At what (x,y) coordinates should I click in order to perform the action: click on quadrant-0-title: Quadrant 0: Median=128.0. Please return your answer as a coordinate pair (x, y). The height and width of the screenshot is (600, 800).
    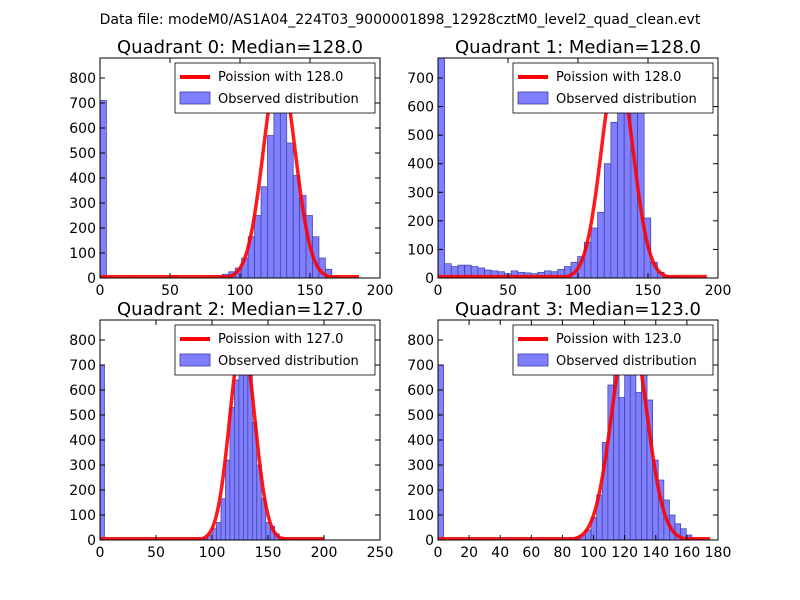
    Looking at the image, I should click on (240, 47).